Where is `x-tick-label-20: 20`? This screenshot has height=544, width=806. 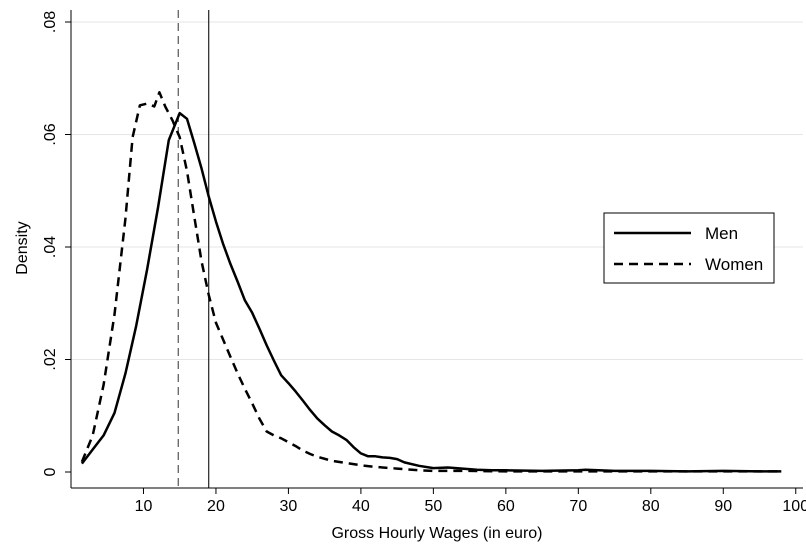
x-tick-label-20: 20 is located at coordinates (216, 506).